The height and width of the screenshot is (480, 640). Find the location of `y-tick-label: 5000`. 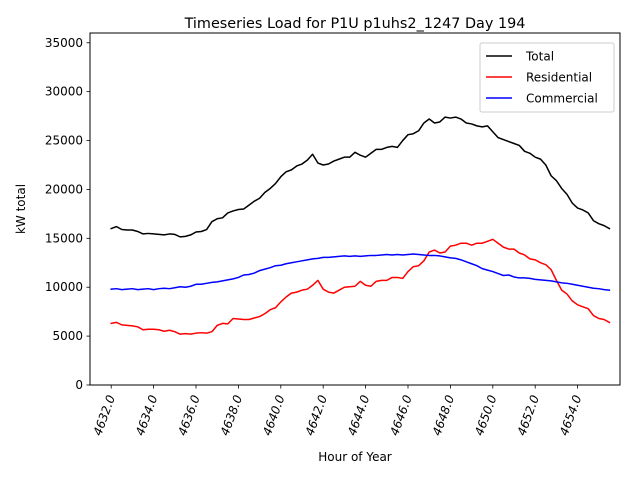

y-tick-label: 5000 is located at coordinates (67, 336).